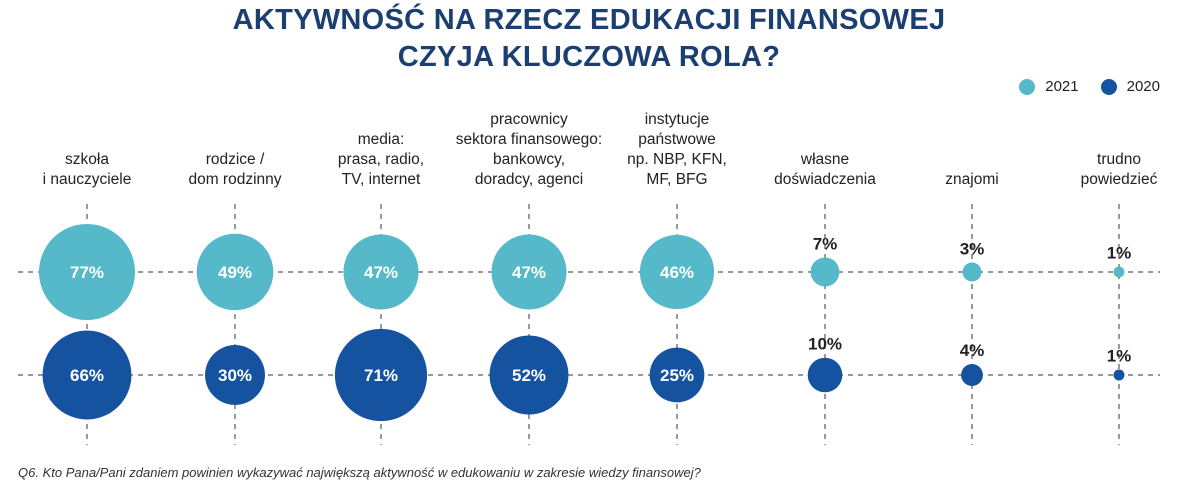 Image resolution: width=1178 pixels, height=491 pixels. What do you see at coordinates (1143, 86) in the screenshot?
I see `legend-label-2020: 2020` at bounding box center [1143, 86].